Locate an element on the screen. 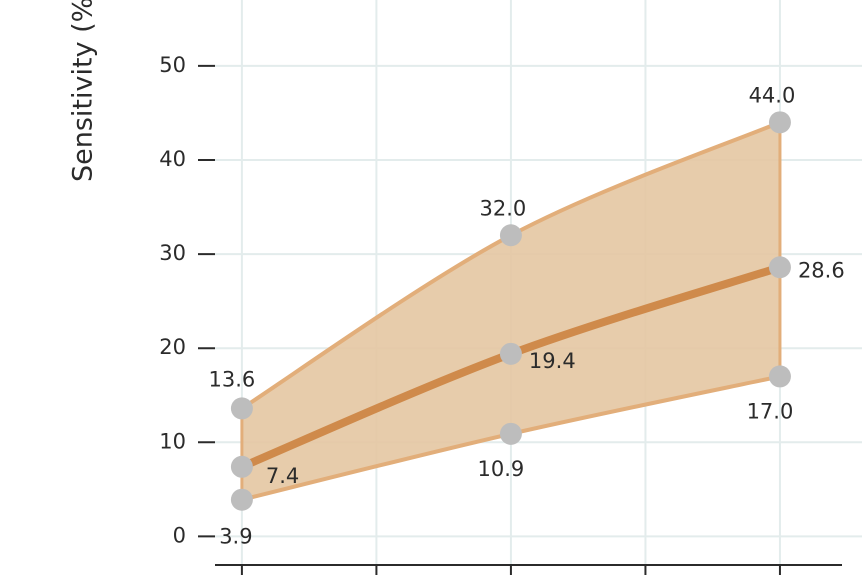 This screenshot has width=862, height=575. value-label: 13.6 is located at coordinates (232, 379).